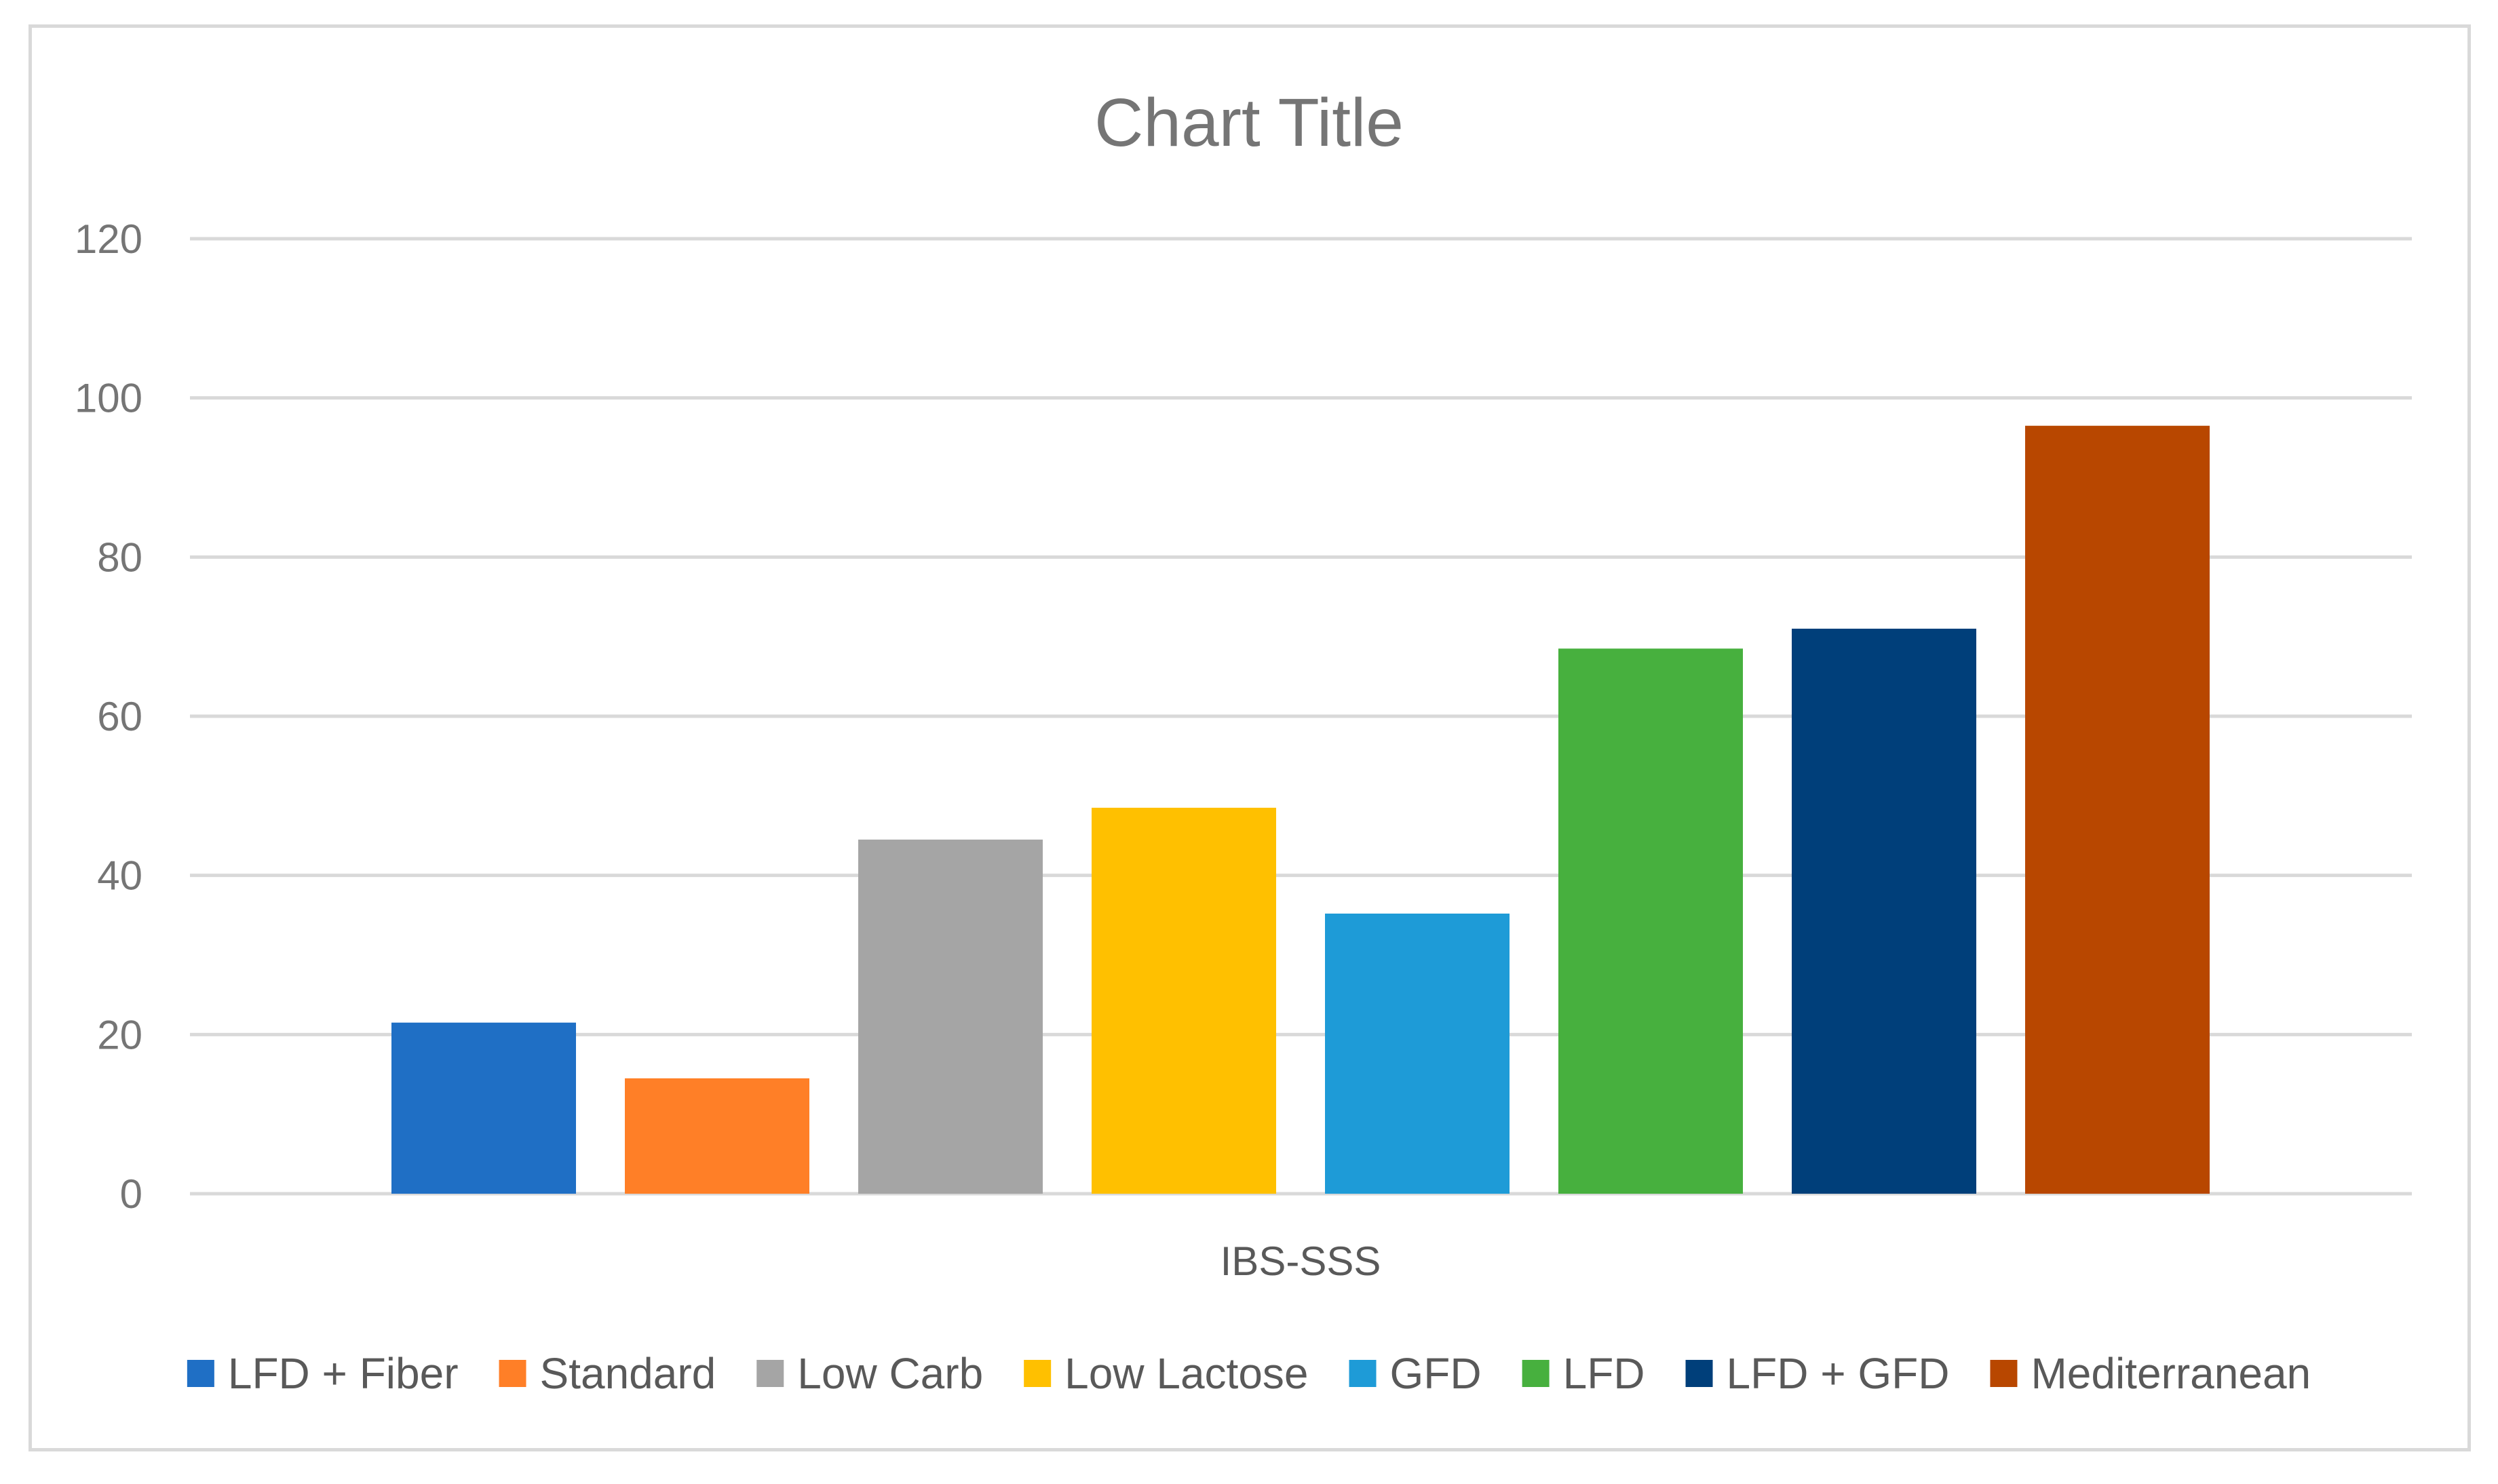  I want to click on legend-label: Low Lactose, so click(1186, 1374).